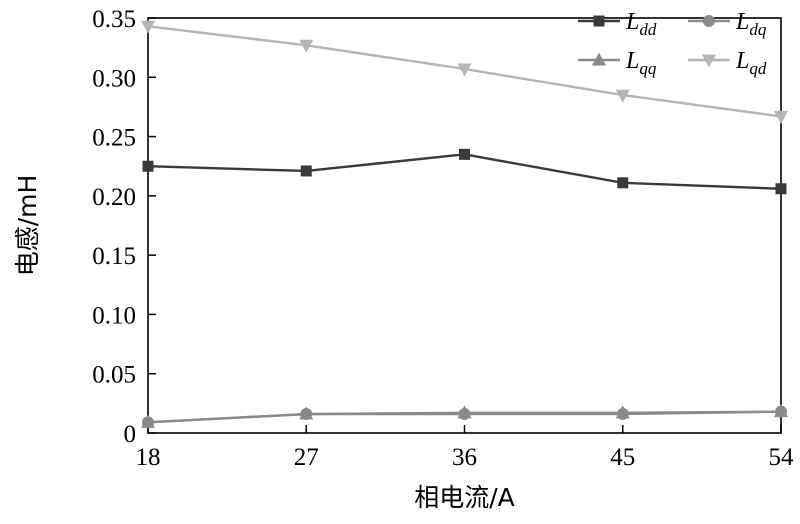 The height and width of the screenshot is (524, 800). I want to click on y-tick-label: 0.10, so click(114, 315).